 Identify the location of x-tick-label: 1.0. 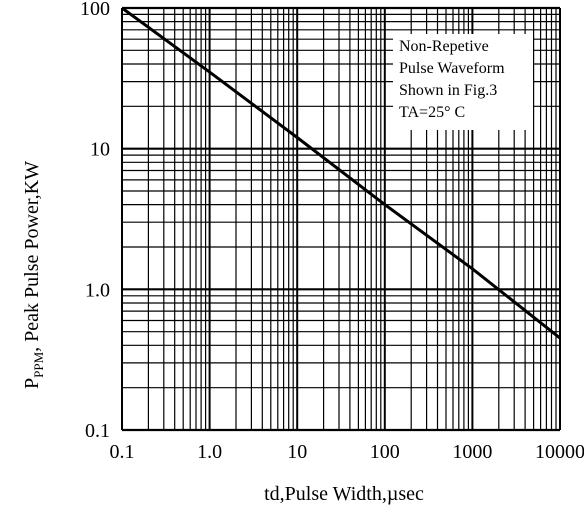
(209, 452).